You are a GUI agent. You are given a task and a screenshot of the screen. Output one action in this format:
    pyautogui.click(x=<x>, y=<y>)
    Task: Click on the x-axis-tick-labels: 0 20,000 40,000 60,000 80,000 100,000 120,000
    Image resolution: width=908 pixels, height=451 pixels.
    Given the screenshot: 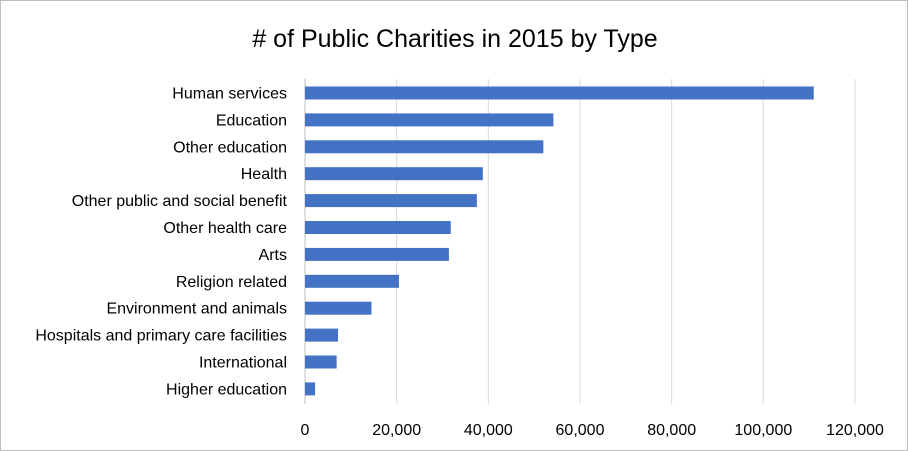 What is the action you would take?
    pyautogui.click(x=592, y=430)
    